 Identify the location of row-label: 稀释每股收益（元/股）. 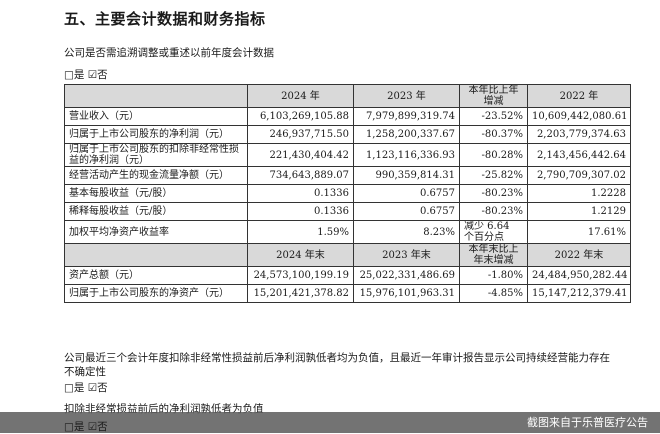
(156, 211).